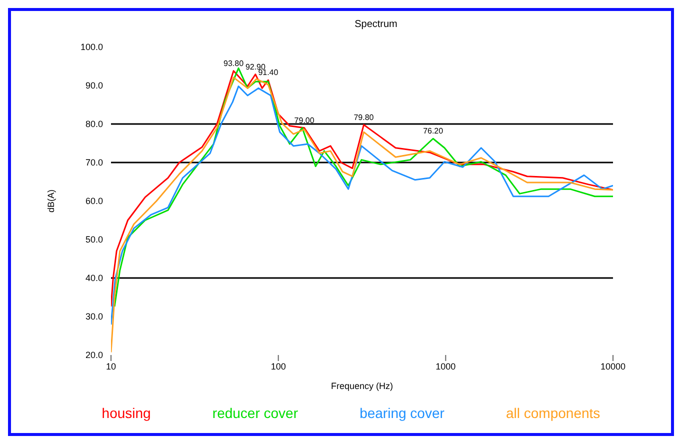 This screenshot has width=682, height=444. Describe the element at coordinates (51, 201) in the screenshot. I see `y-axis-title: dB(A)` at that location.